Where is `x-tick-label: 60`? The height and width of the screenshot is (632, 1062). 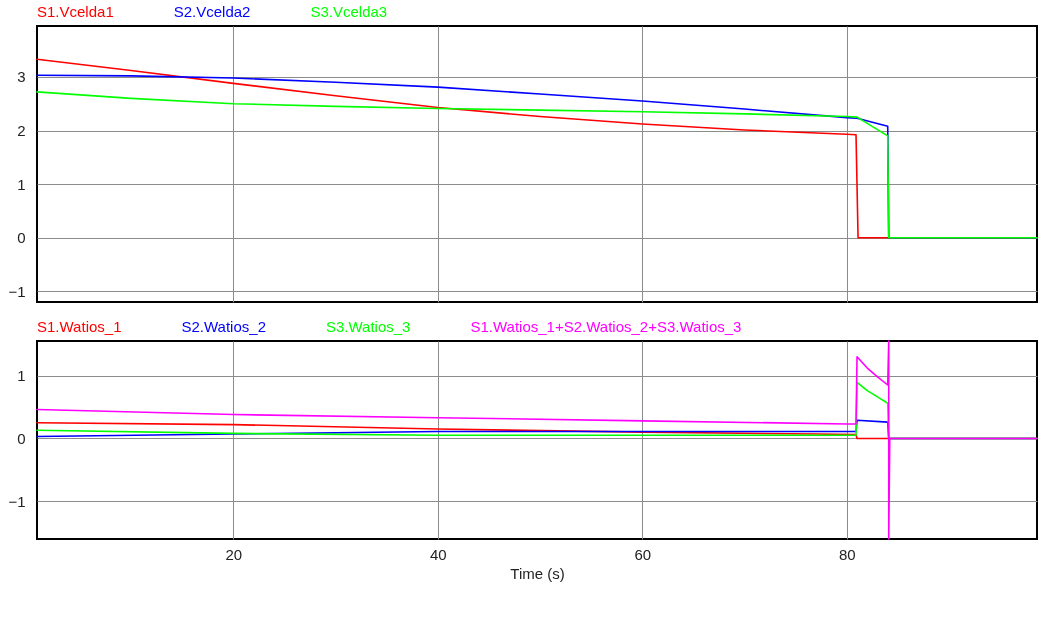 x-tick-label: 60 is located at coordinates (643, 554).